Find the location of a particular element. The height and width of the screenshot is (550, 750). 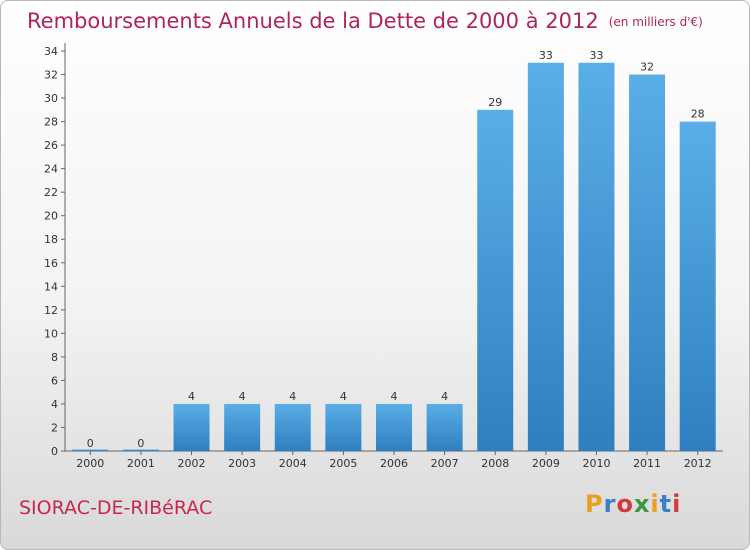

y-tick-label: 6 is located at coordinates (54, 380).